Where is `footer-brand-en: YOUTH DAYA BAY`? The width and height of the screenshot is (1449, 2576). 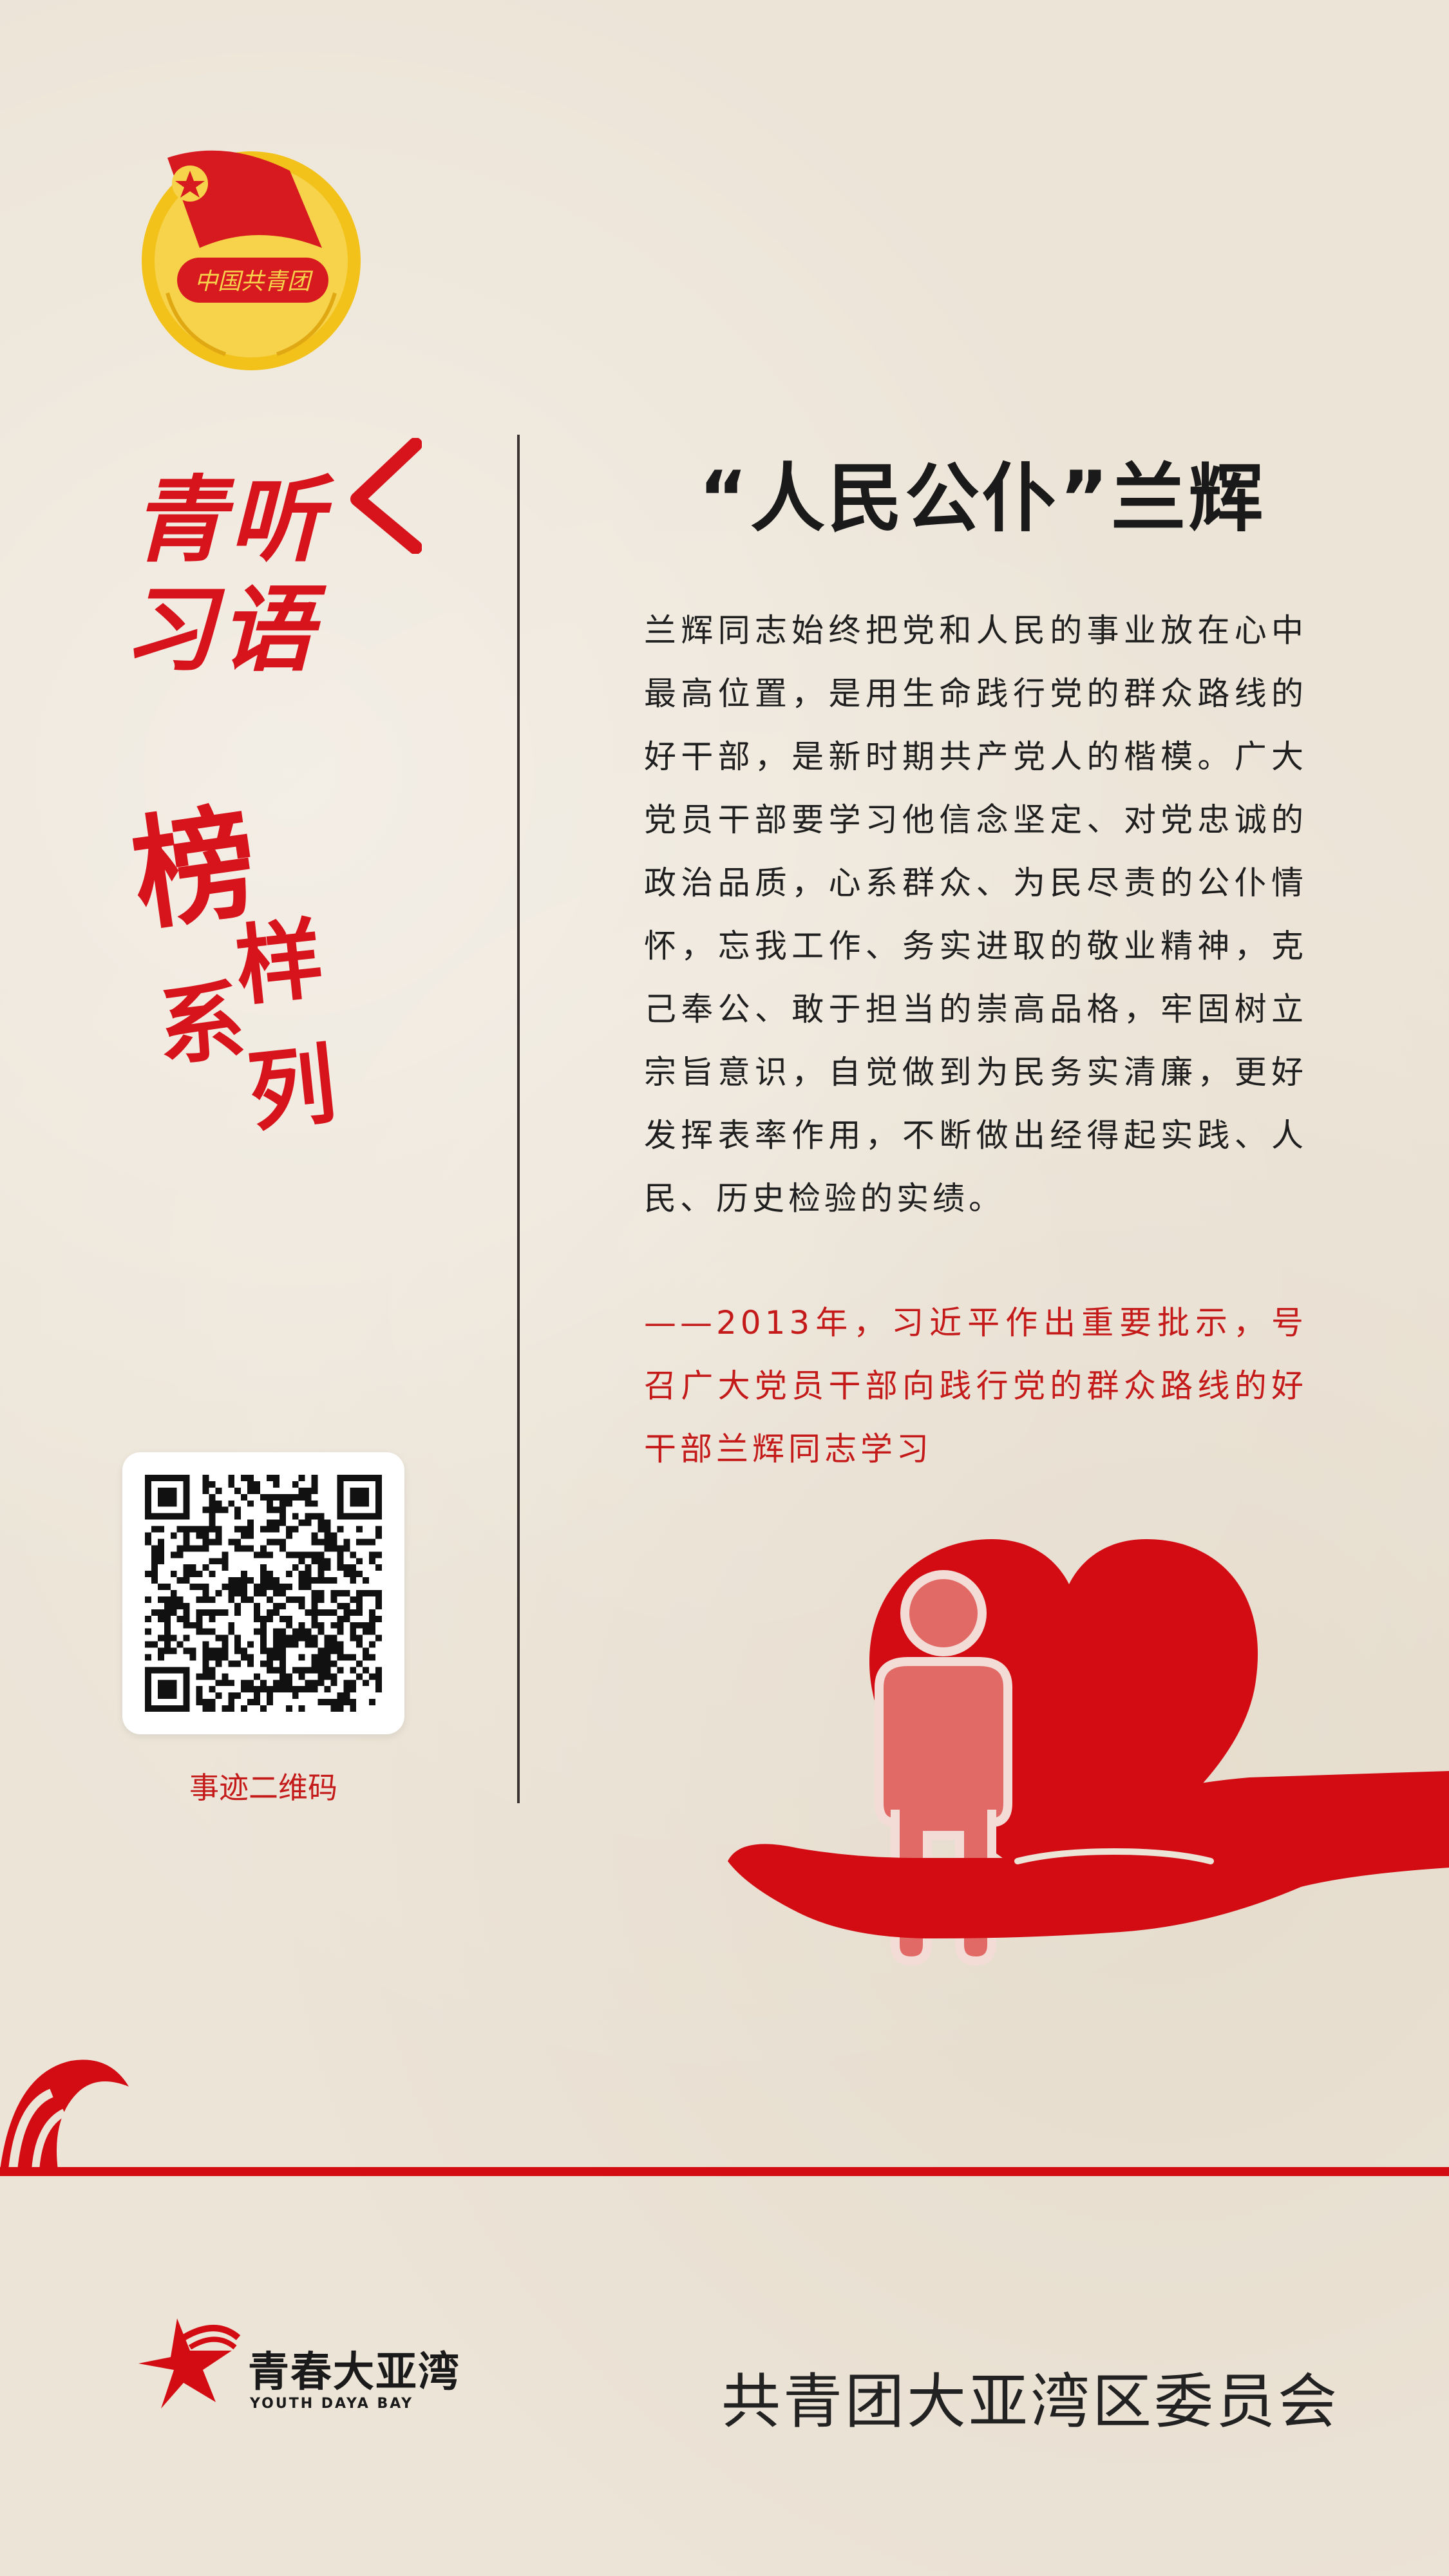
footer-brand-en: YOUTH DAYA BAY is located at coordinates (332, 2404).